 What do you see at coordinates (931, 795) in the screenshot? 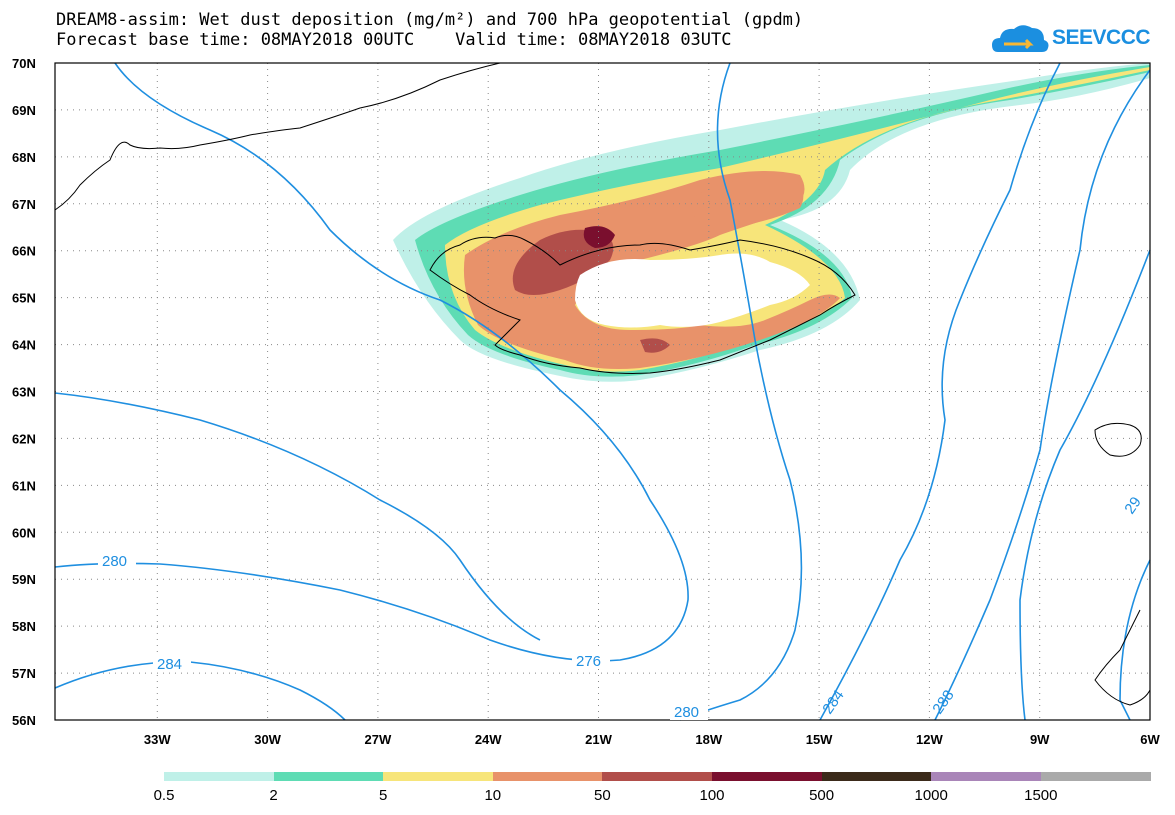
I see `legend-label: 1000` at bounding box center [931, 795].